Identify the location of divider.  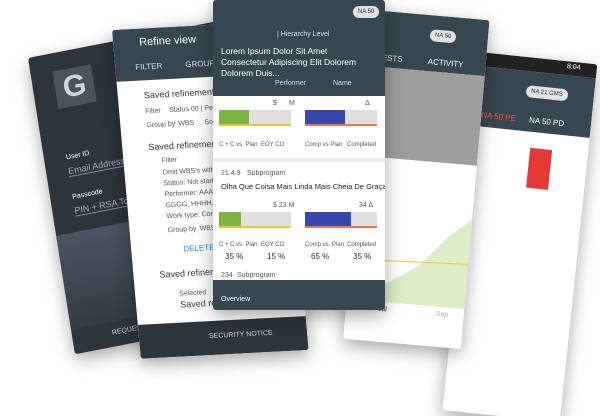
(299, 160).